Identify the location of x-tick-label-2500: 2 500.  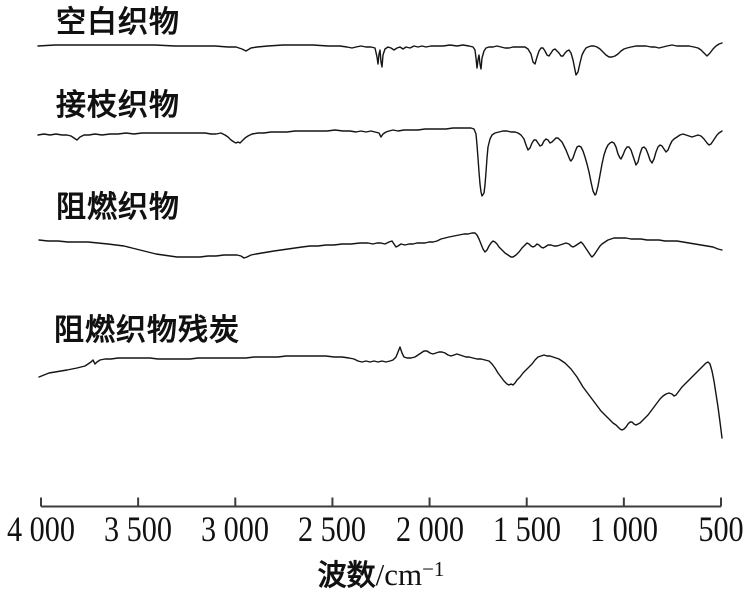
(332, 529).